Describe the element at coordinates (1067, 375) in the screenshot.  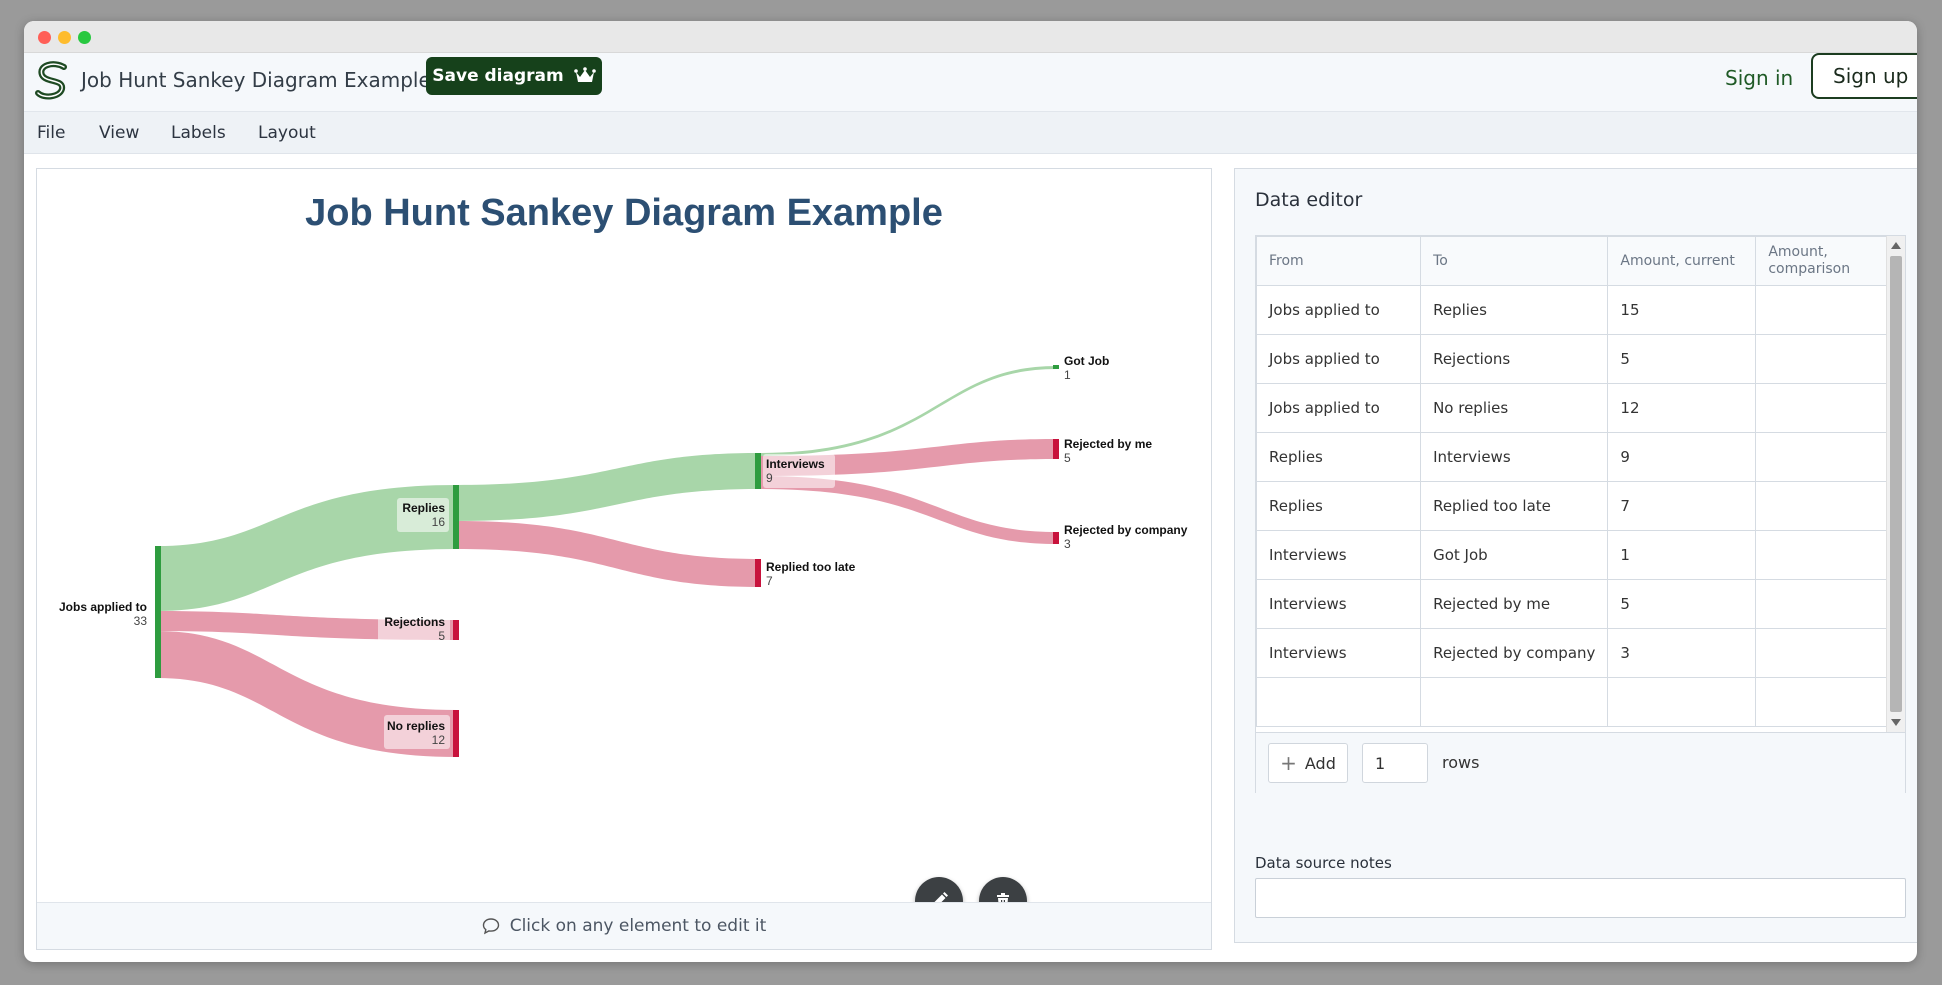
I see `node-value-got-job: 1` at that location.